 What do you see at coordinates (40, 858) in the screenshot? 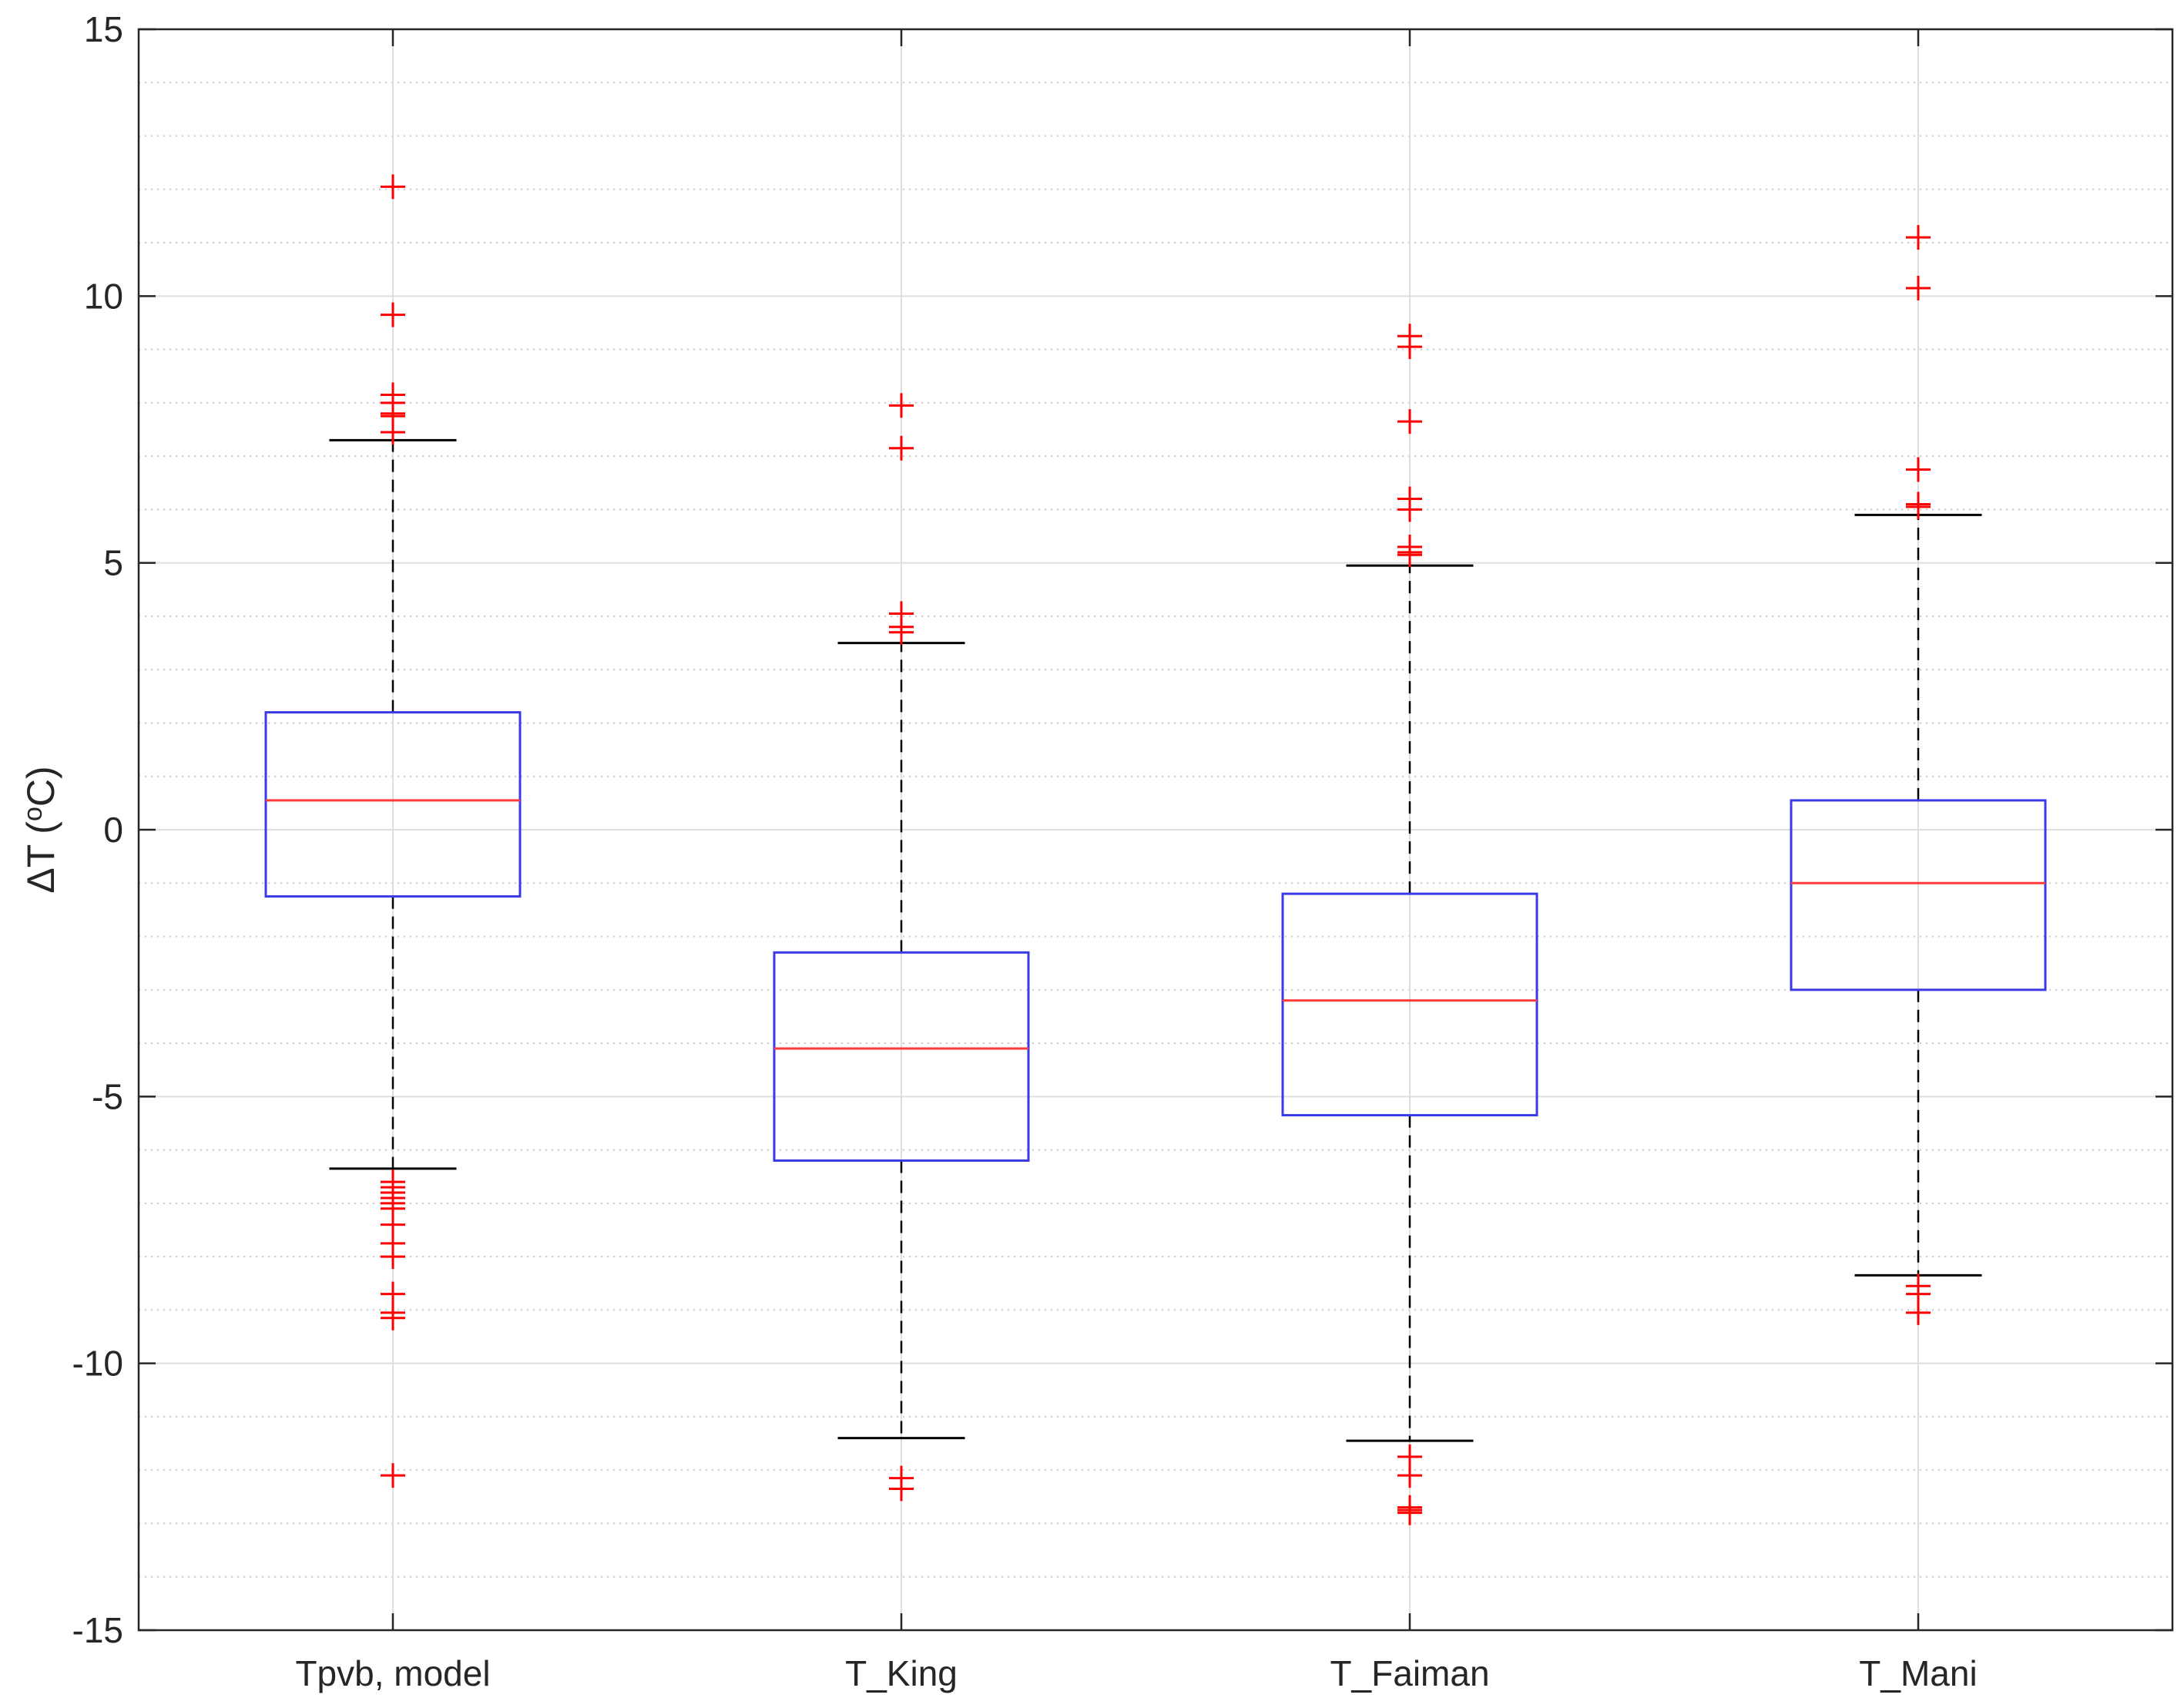
I see `y-axis-label-main: ΔT (` at bounding box center [40, 858].